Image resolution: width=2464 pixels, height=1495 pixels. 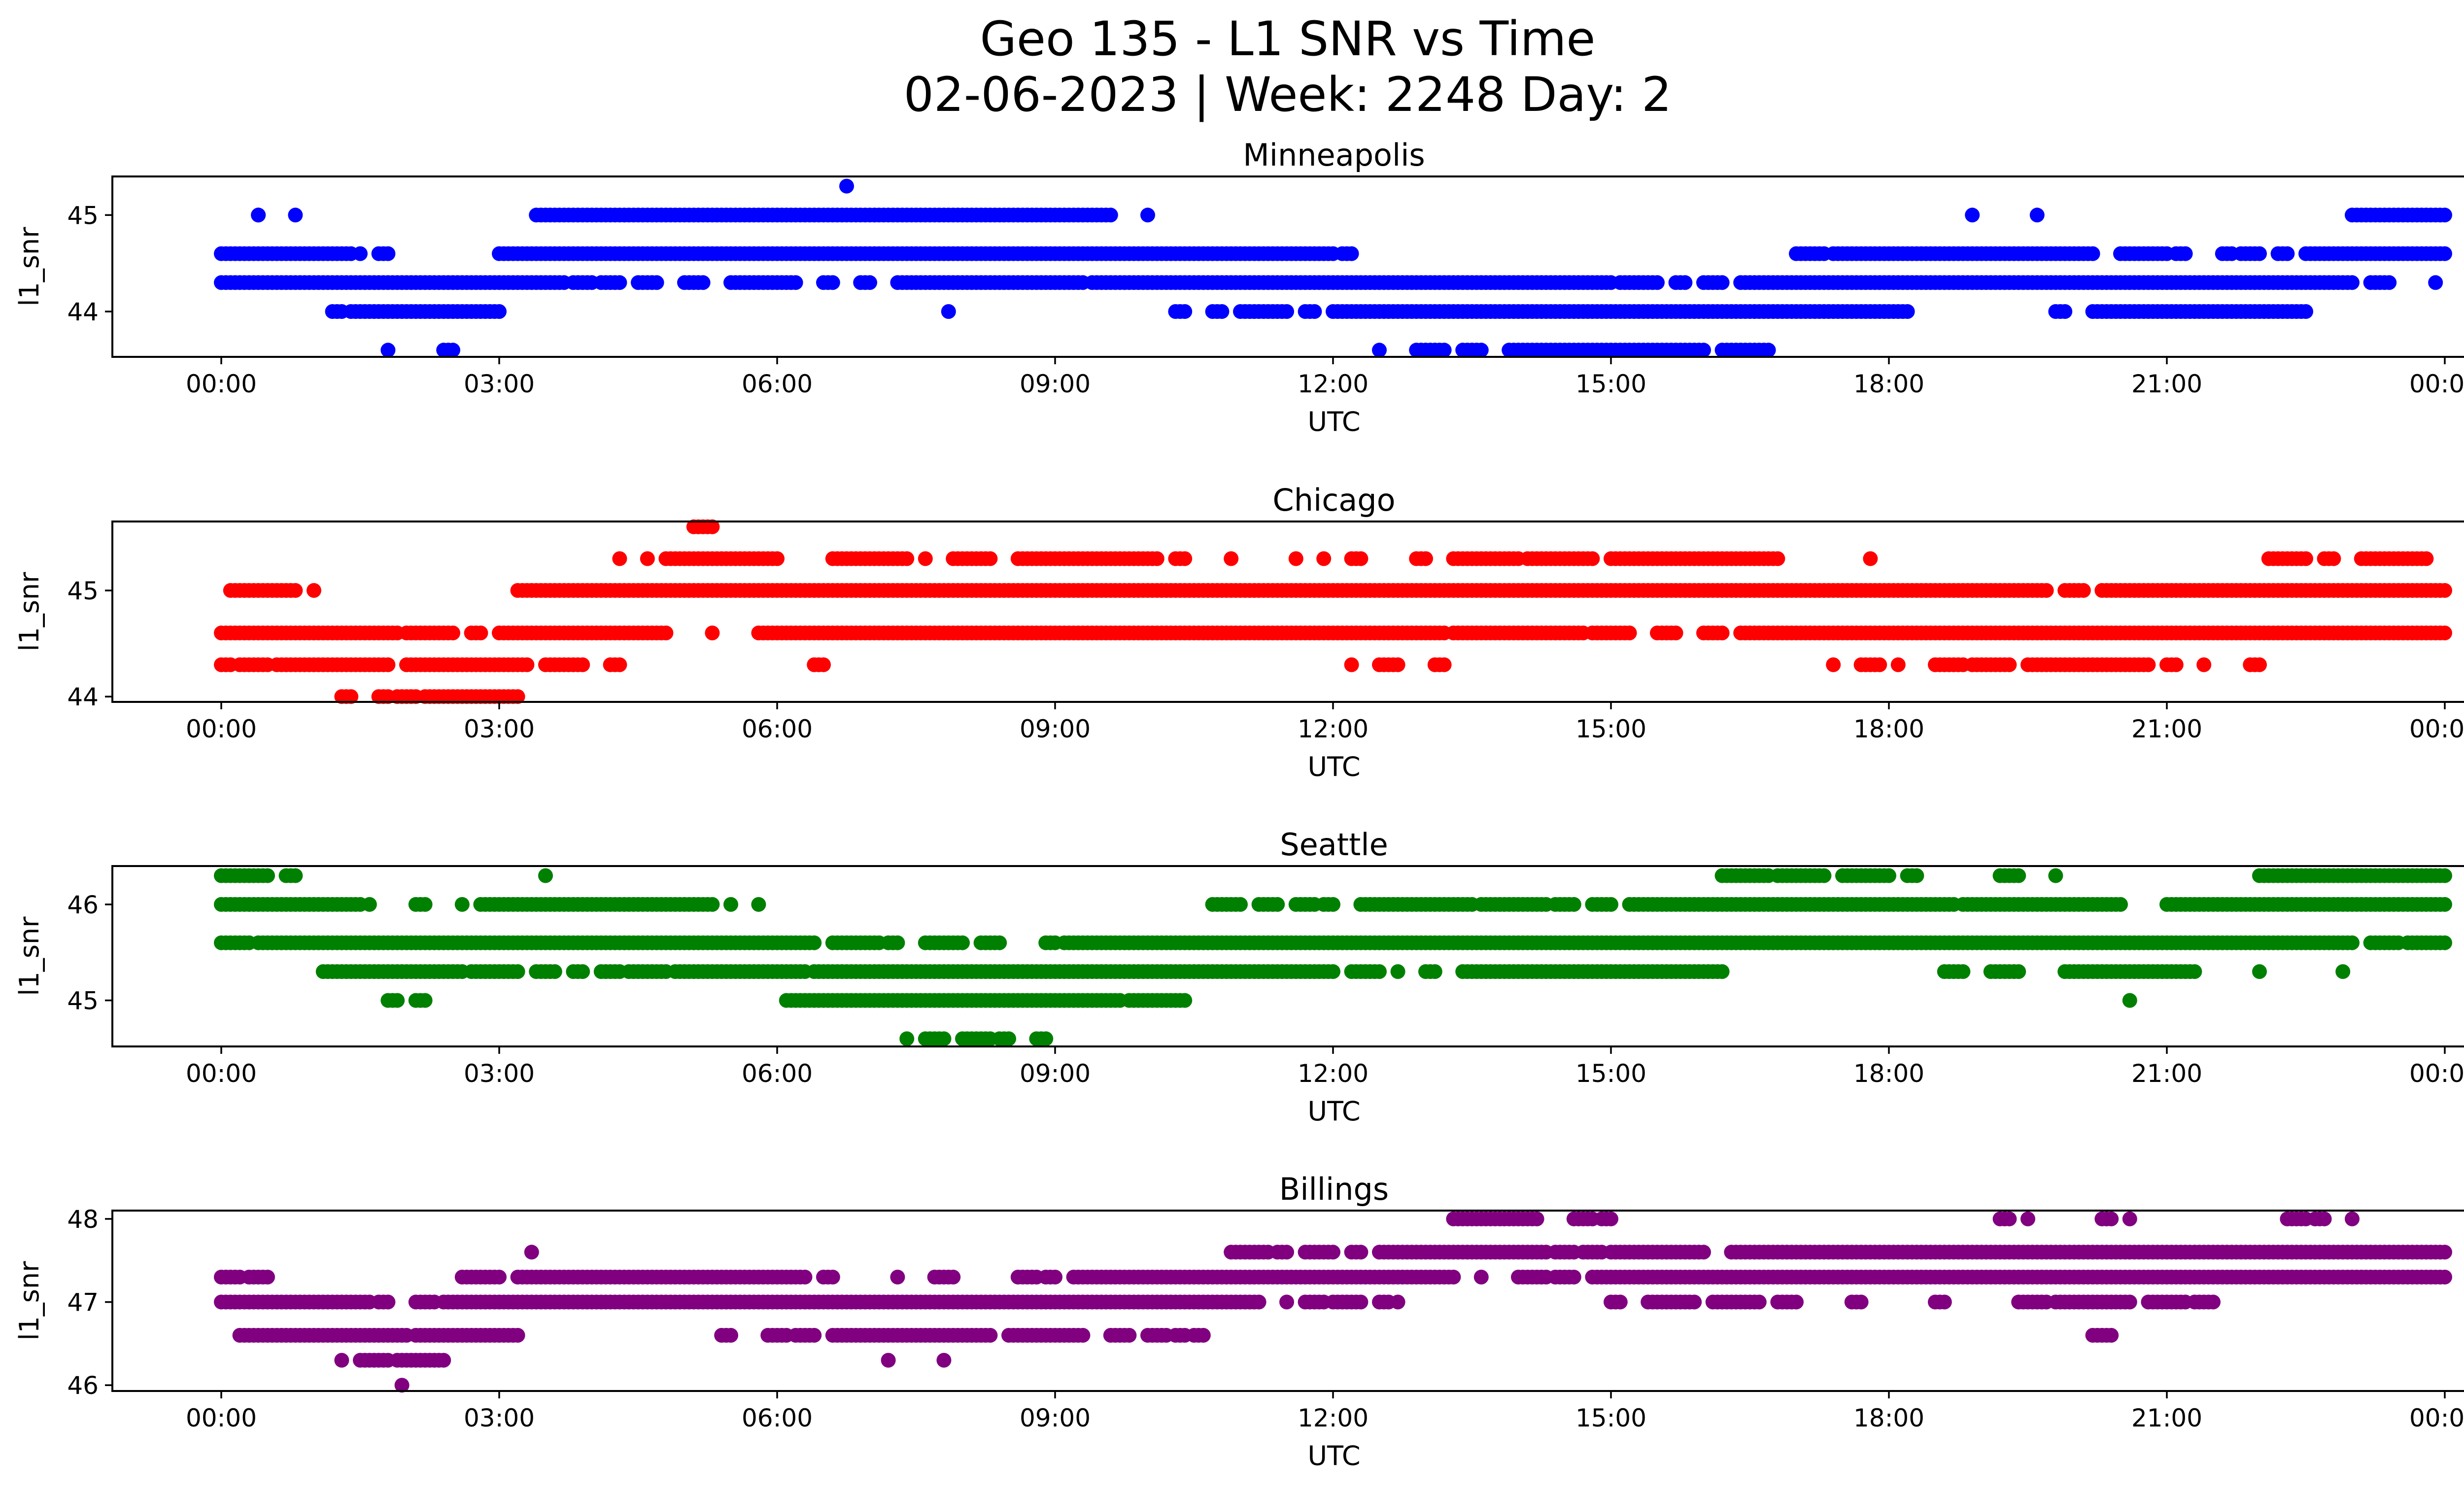 What do you see at coordinates (1333, 611) in the screenshot?
I see `data-points-chicago` at bounding box center [1333, 611].